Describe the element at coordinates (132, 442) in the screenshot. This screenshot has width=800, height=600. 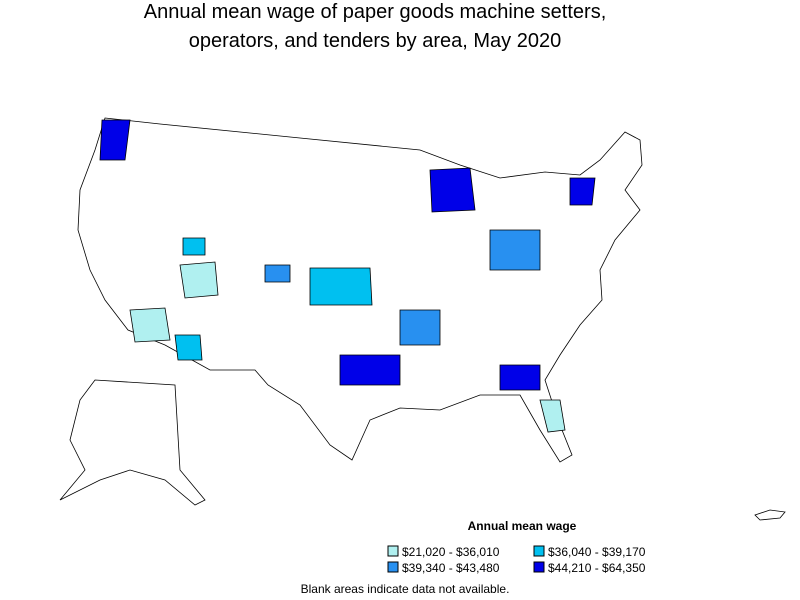
I see `alaska` at that location.